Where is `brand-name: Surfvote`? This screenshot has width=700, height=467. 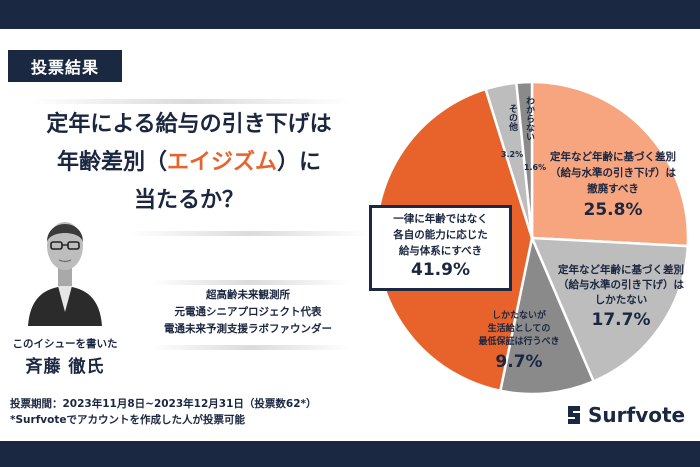 brand-name: Surfvote is located at coordinates (637, 415).